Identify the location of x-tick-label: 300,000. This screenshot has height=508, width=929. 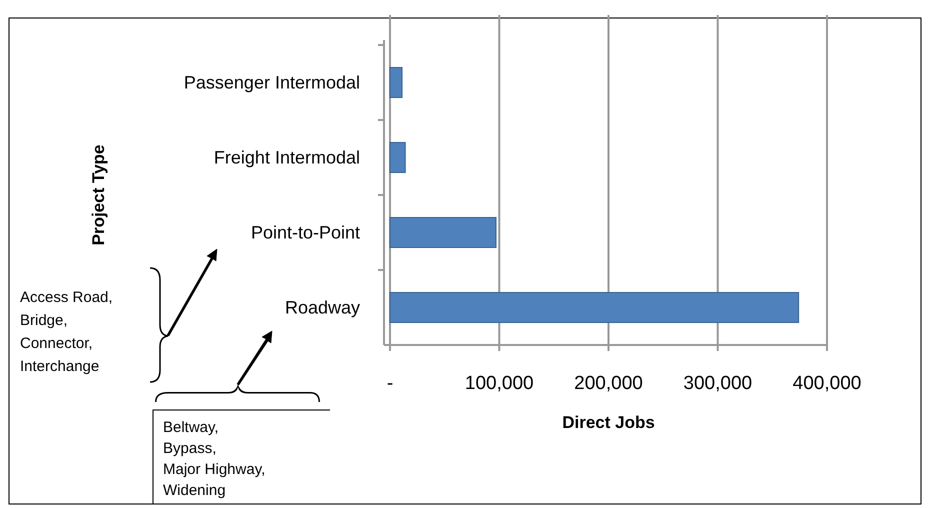
(717, 383).